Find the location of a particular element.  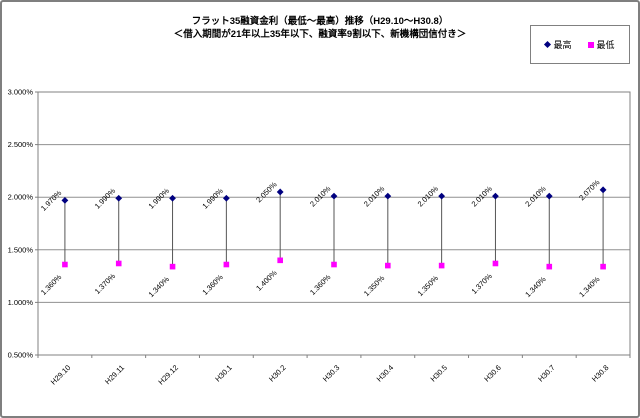

x-tick-label: H30.7 is located at coordinates (546, 373).